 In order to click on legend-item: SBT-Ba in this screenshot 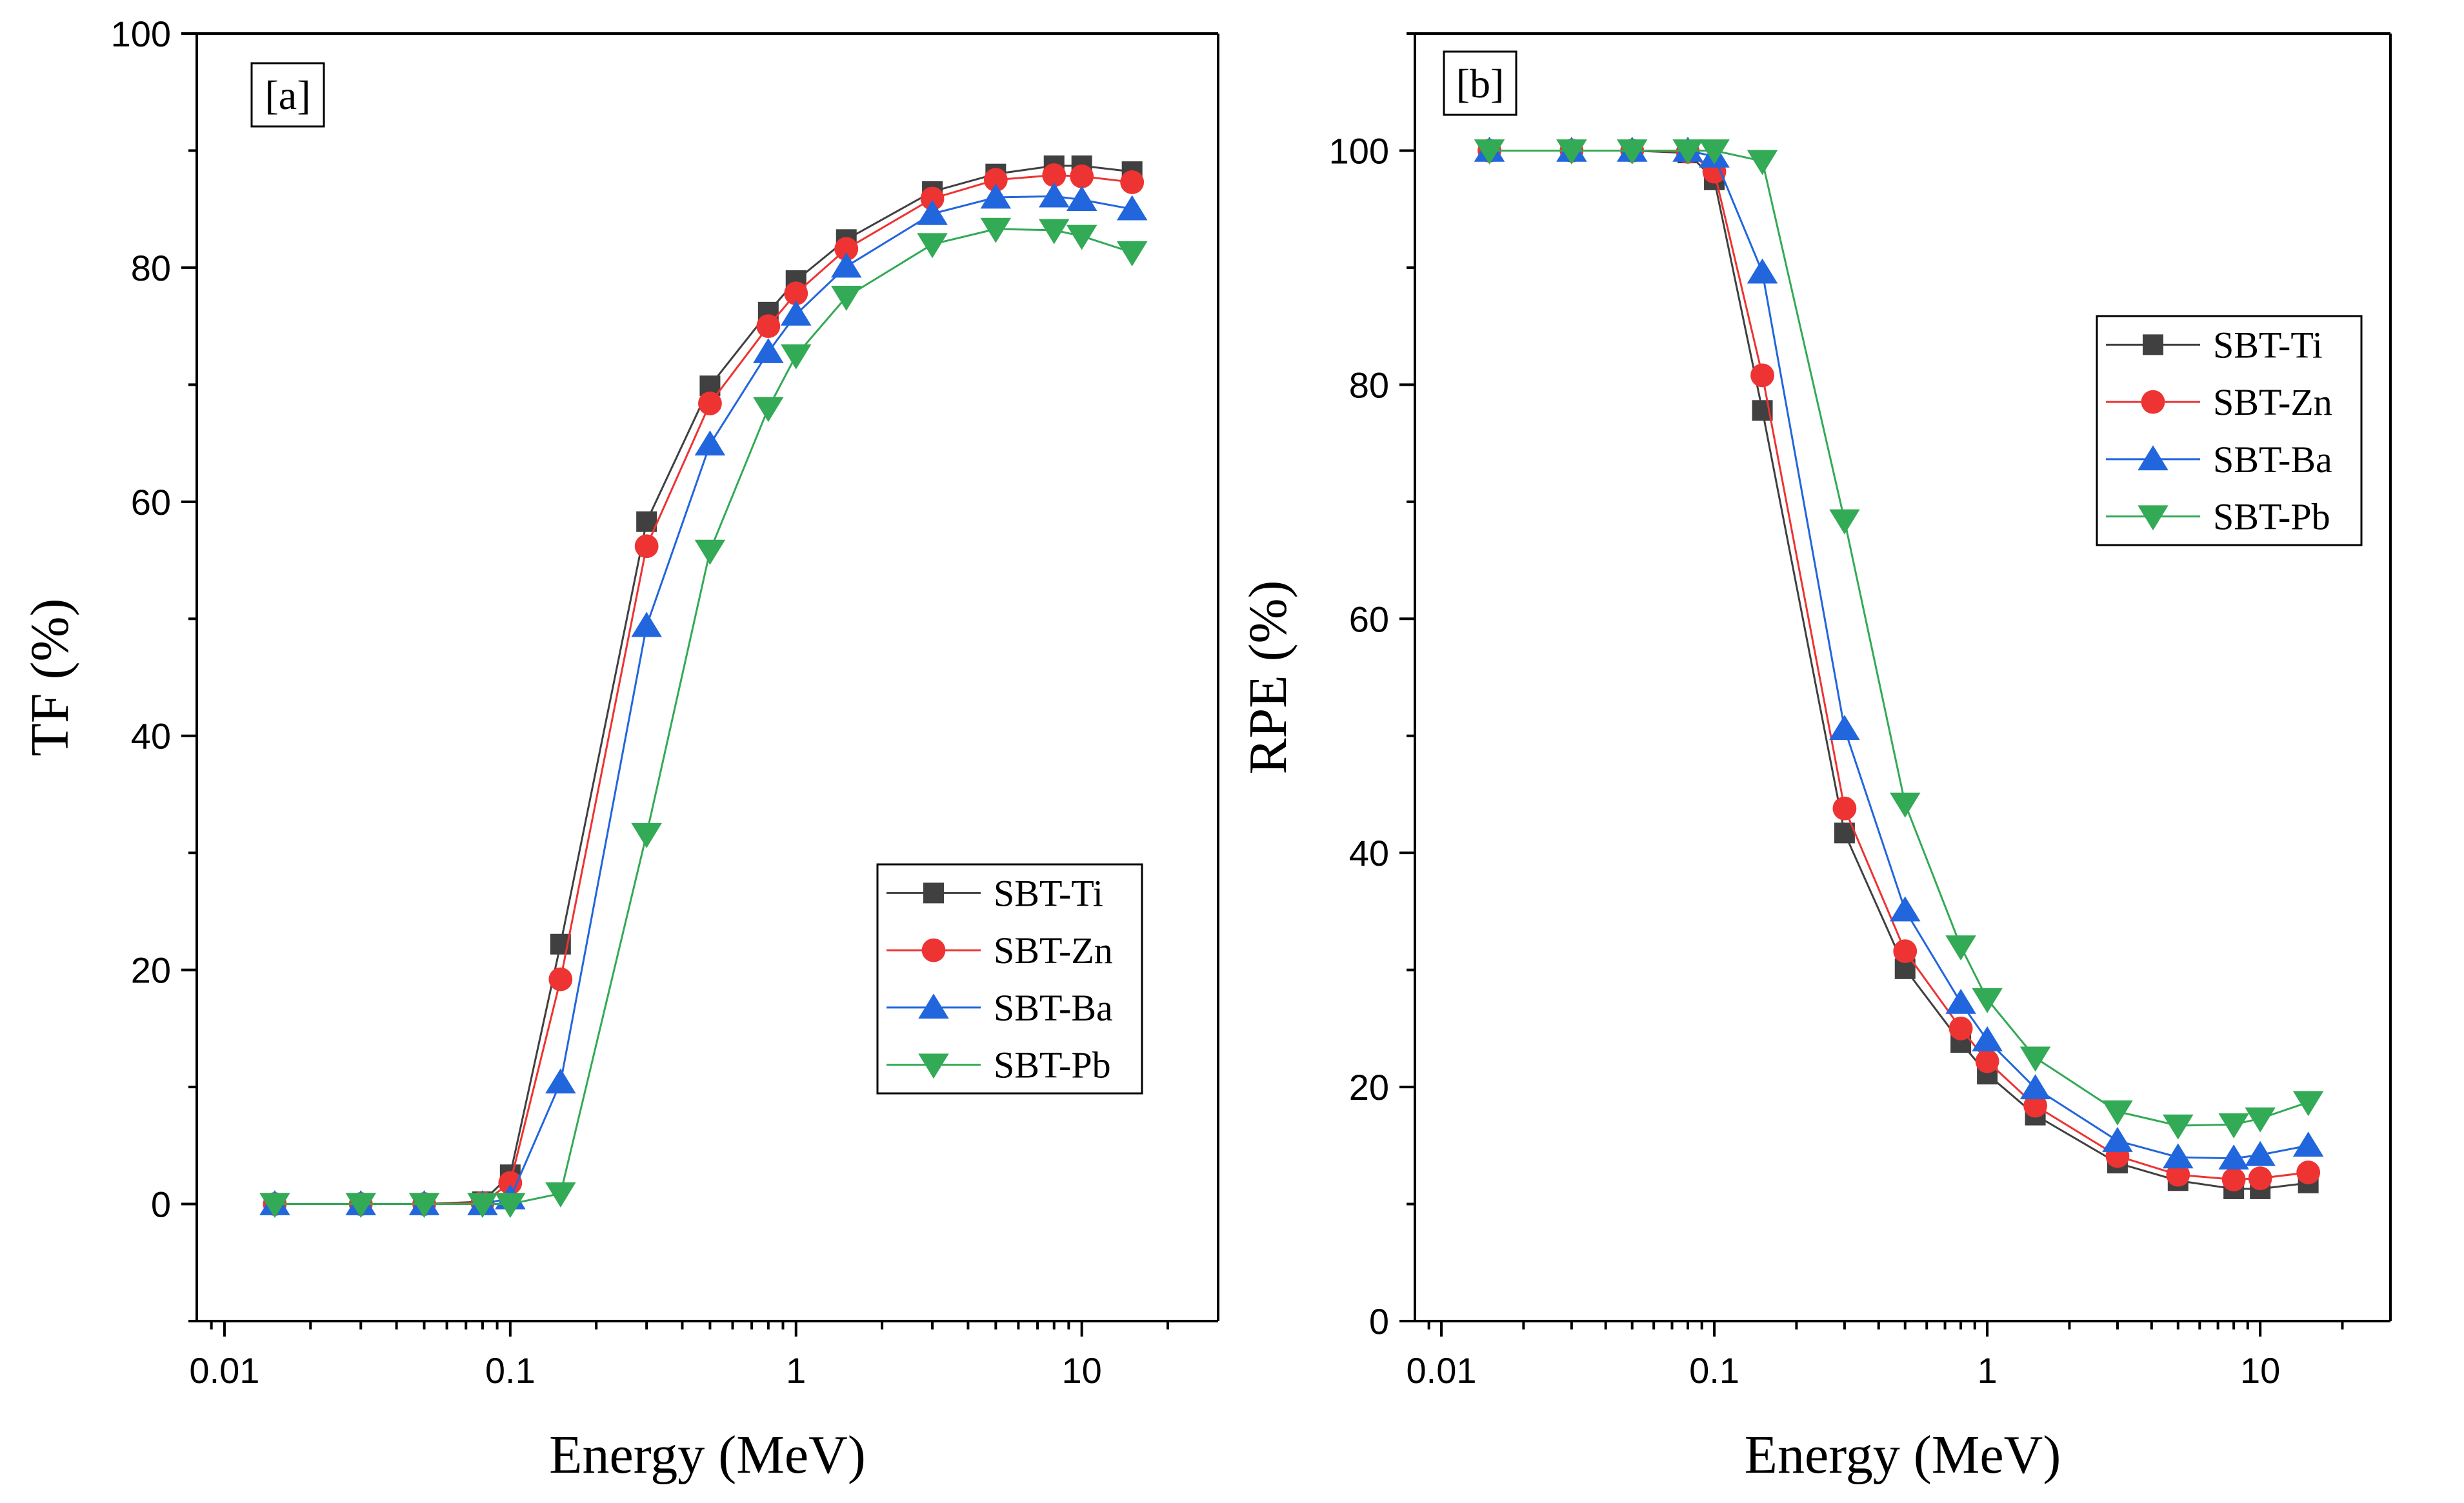, I will do `click(1000, 1008)`.